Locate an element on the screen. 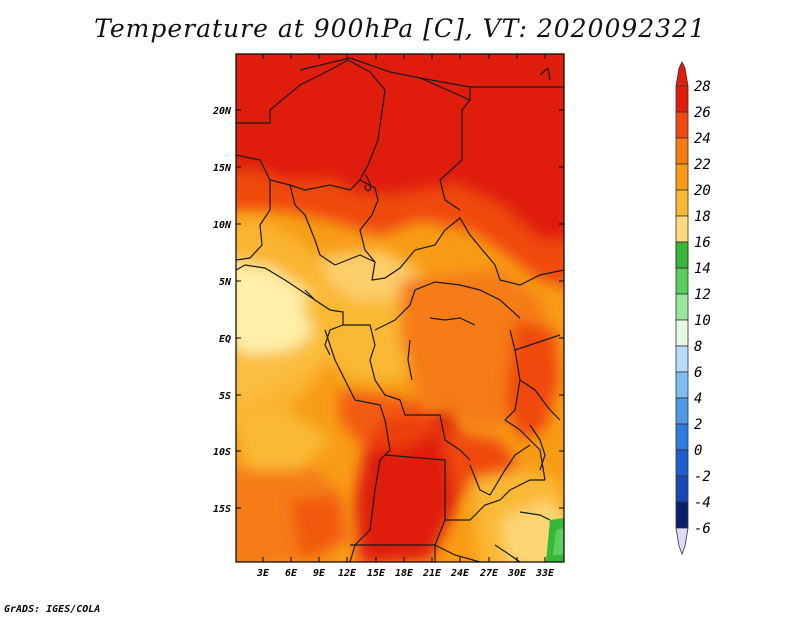  latitude-labels: 20N 15N 10N 5N EQ 5S 10S 15S is located at coordinates (222, 310).